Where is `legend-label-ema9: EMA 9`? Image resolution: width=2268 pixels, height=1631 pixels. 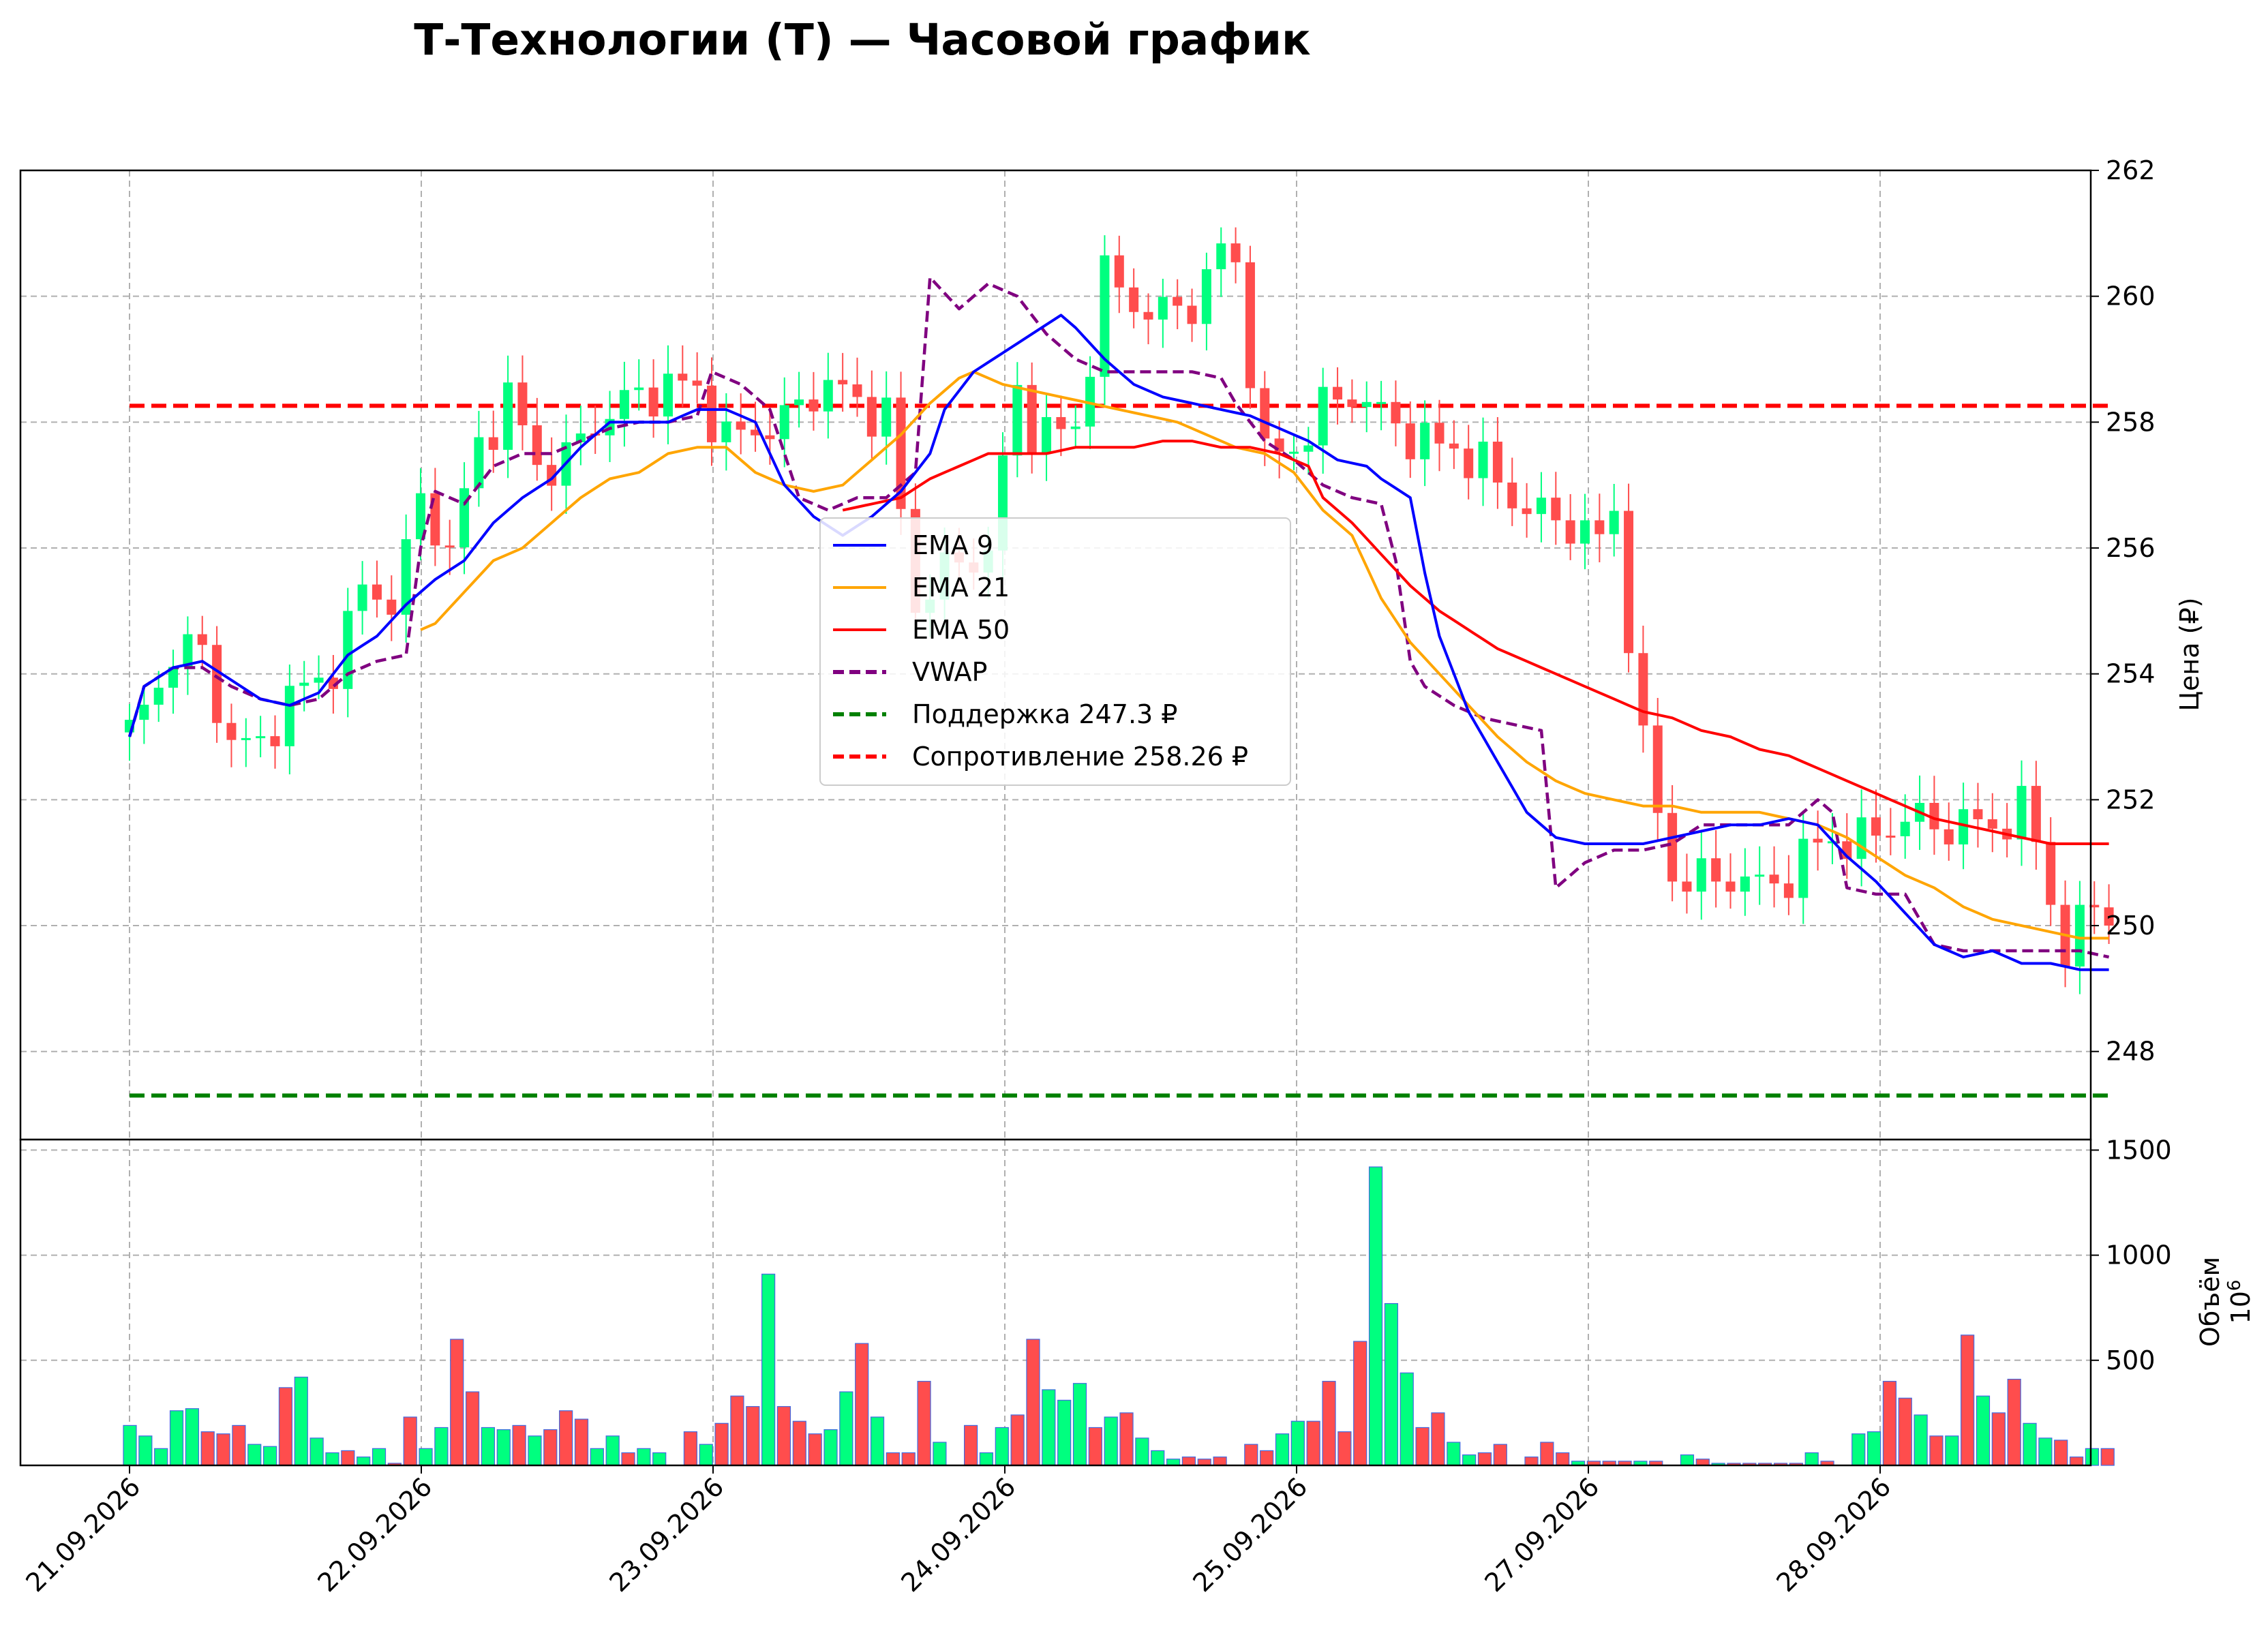 legend-label-ema9: EMA 9 is located at coordinates (952, 545).